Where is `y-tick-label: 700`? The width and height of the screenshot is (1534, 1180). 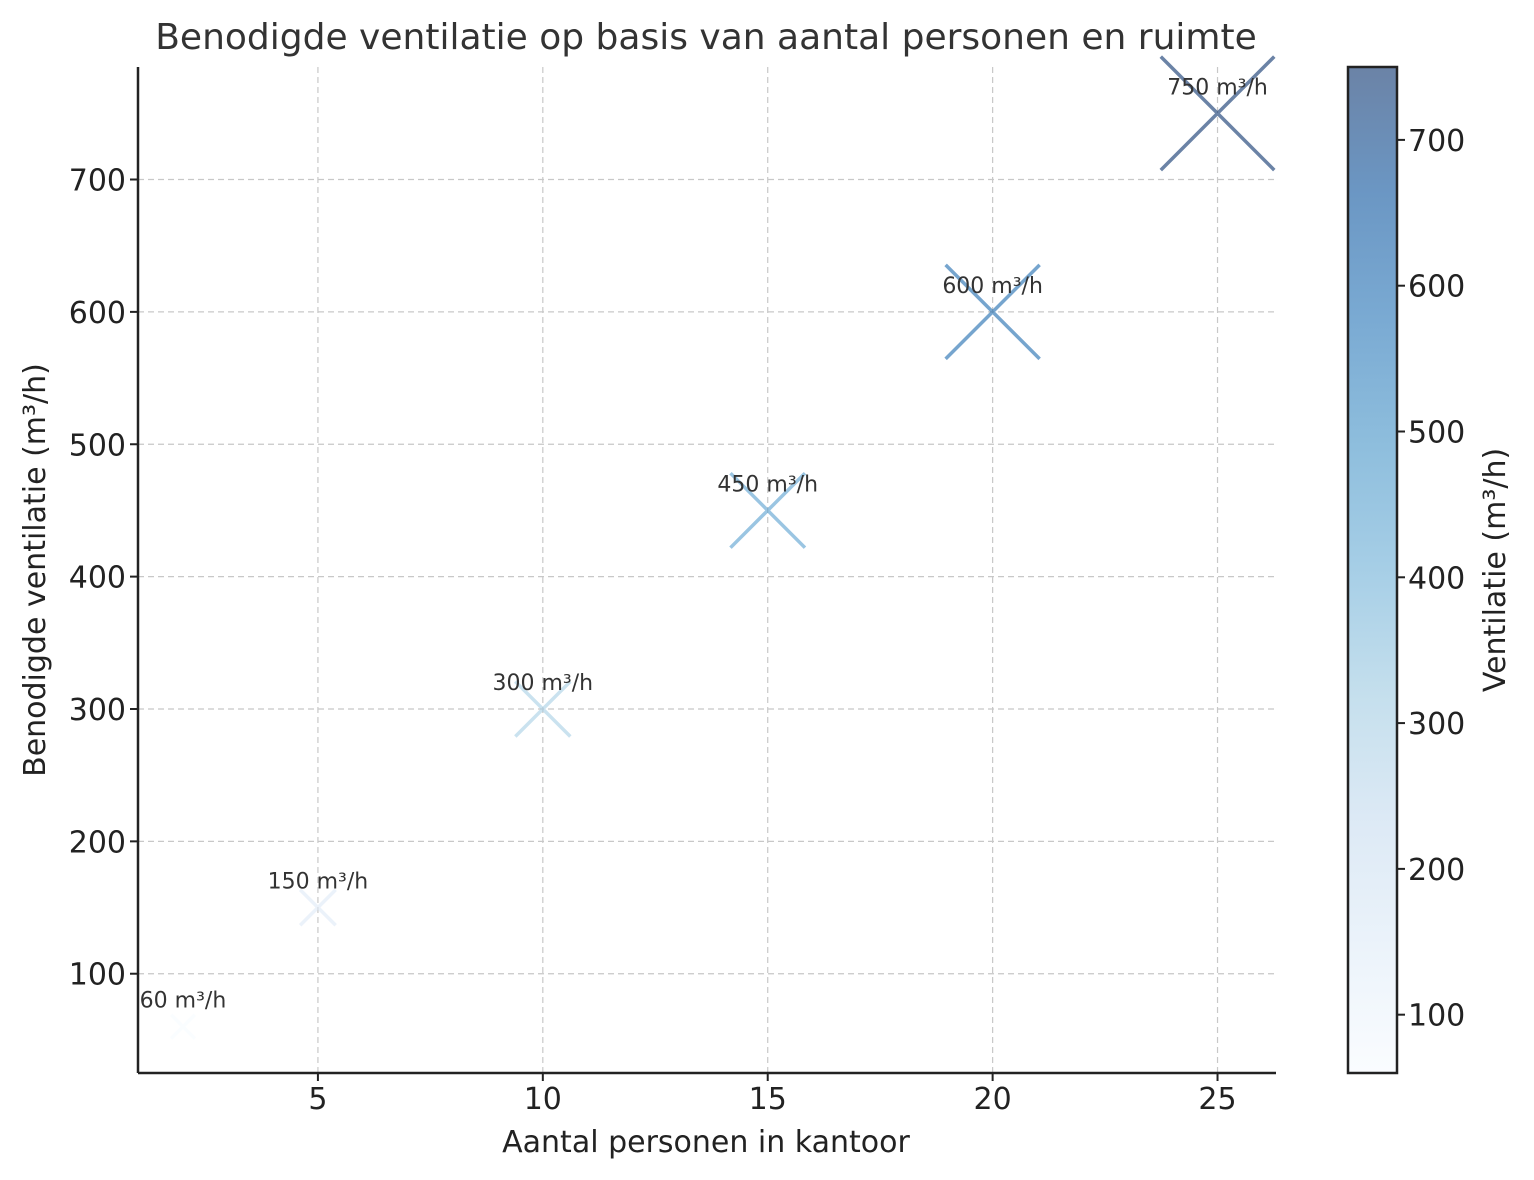
y-tick-label: 700 is located at coordinates (97, 181).